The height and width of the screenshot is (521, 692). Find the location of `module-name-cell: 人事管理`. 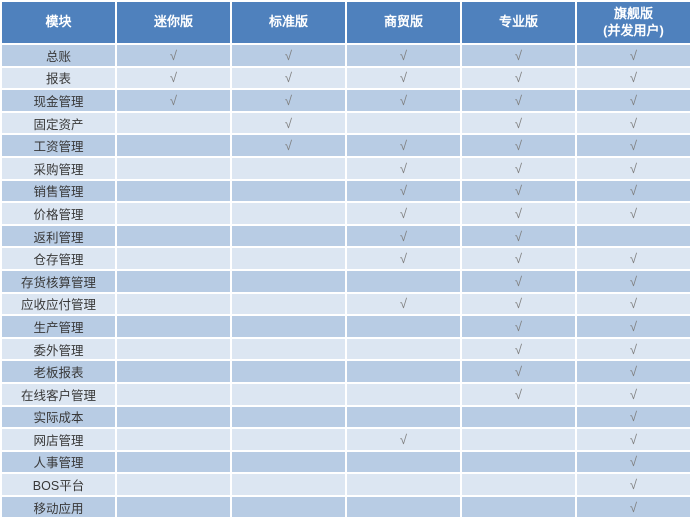

module-name-cell: 人事管理 is located at coordinates (58, 462).